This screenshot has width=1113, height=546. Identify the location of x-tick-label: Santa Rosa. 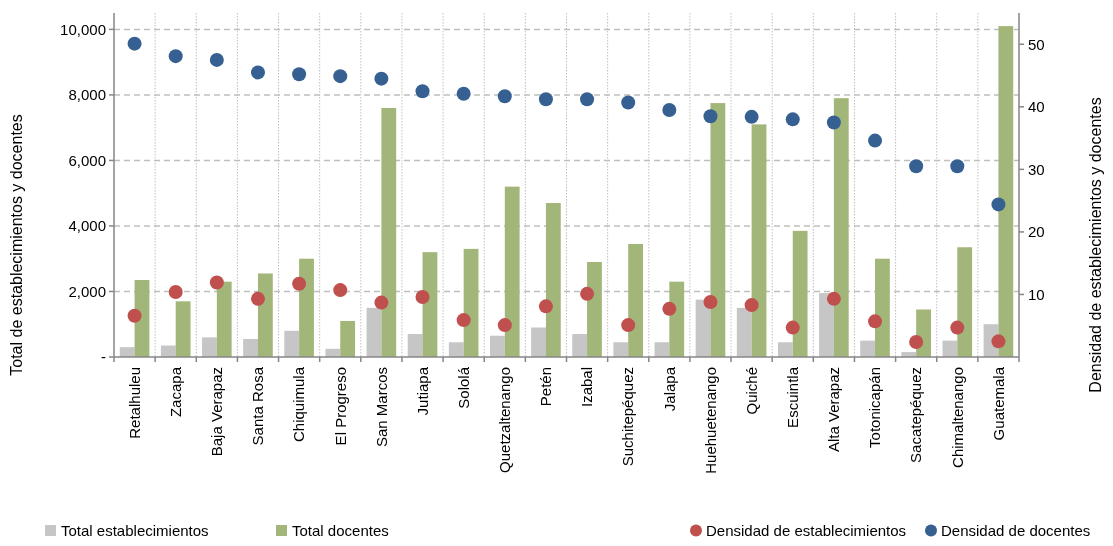
(258, 406).